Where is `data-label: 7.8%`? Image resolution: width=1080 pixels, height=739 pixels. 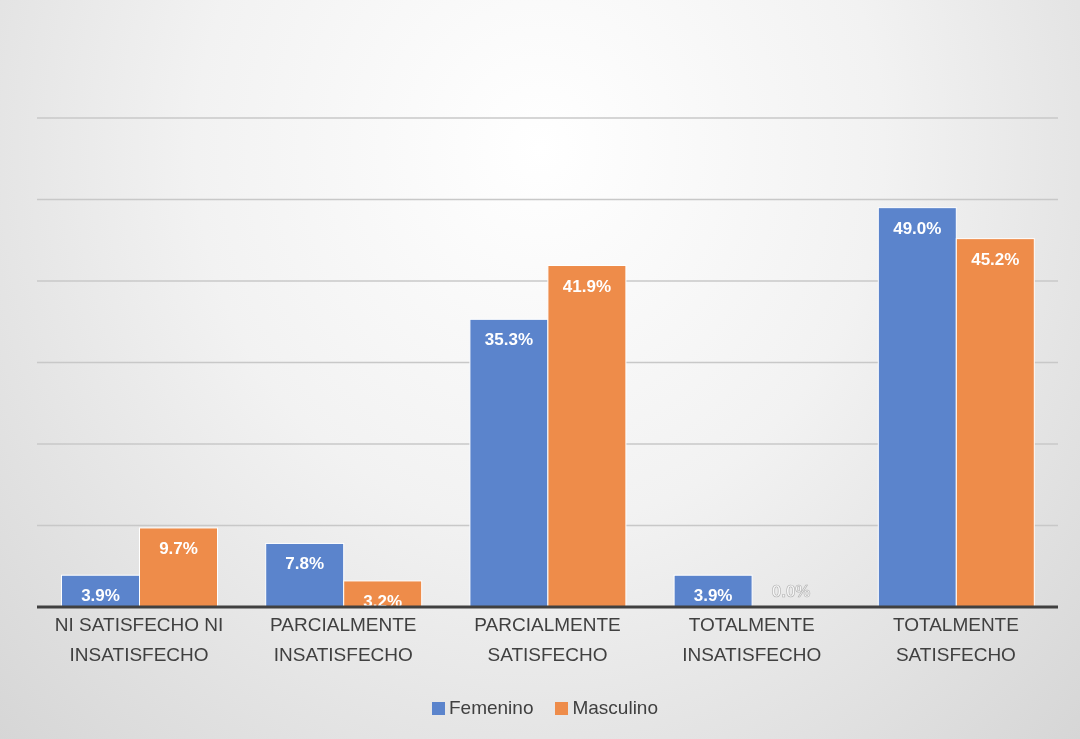 data-label: 7.8% is located at coordinates (305, 564).